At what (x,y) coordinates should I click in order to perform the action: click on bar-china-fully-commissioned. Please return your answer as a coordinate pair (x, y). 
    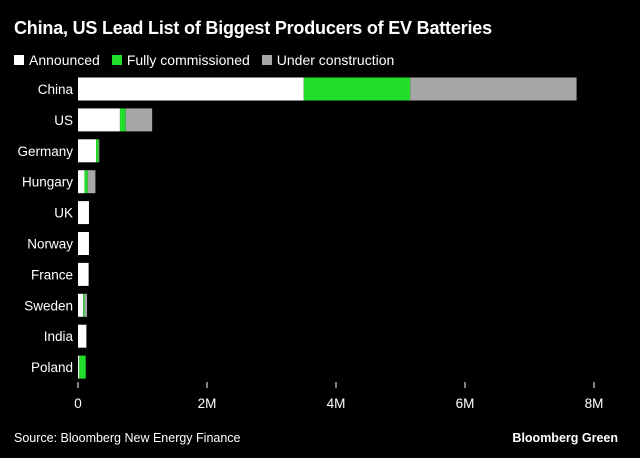
    Looking at the image, I should click on (357, 89).